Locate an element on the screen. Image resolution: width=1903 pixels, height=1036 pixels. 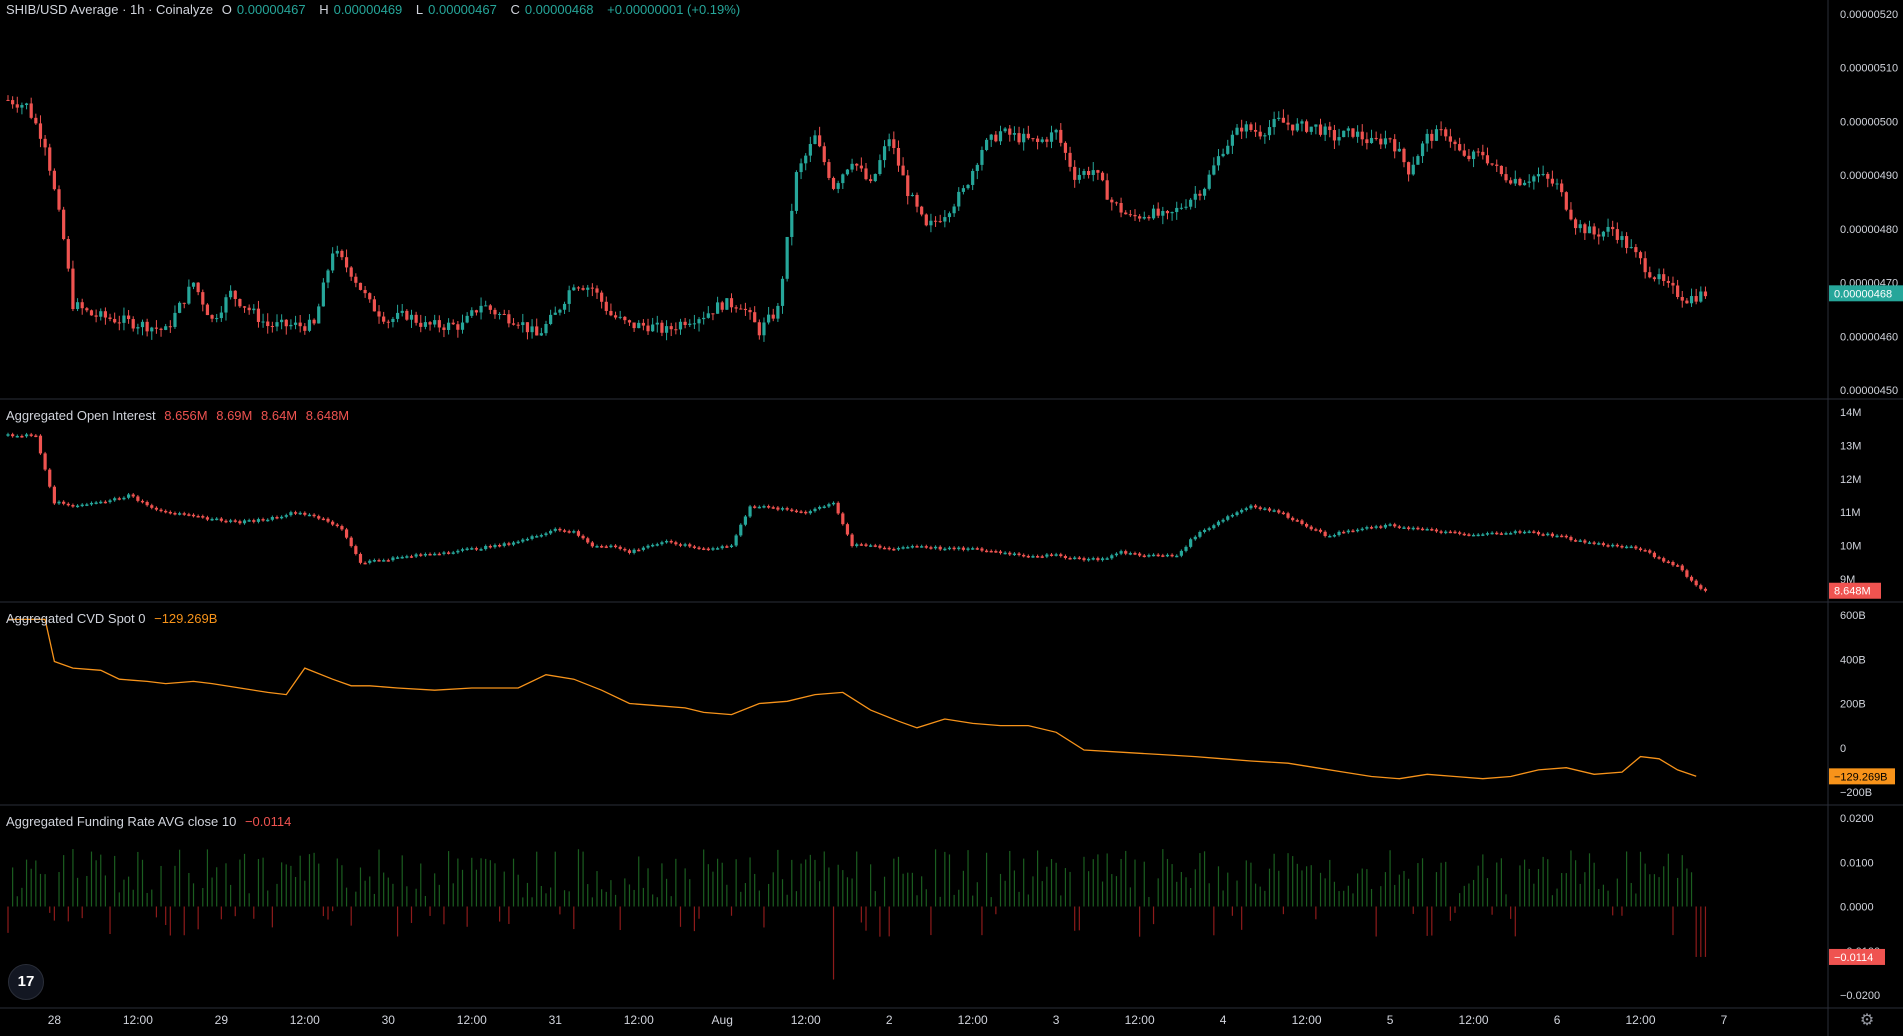
y-tick-label: 0.00000450 is located at coordinates (1869, 391).